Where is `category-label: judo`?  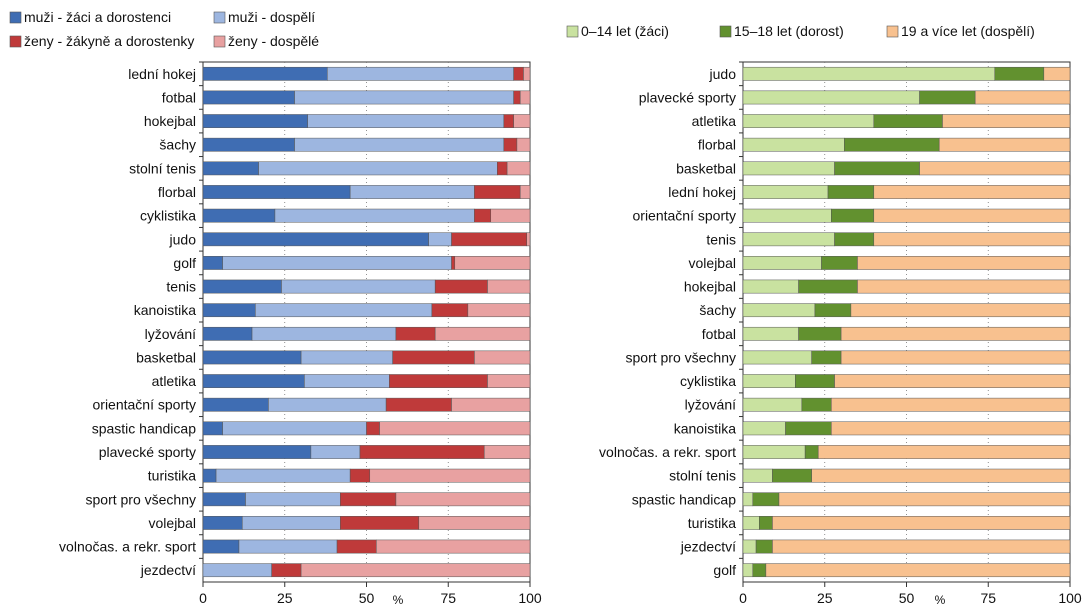 category-label: judo is located at coordinates (183, 239).